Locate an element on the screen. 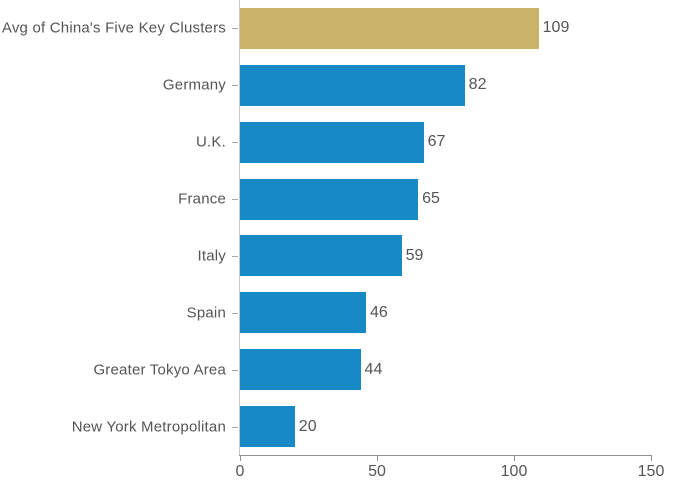 The width and height of the screenshot is (700, 490). category-label: Italy is located at coordinates (211, 256).